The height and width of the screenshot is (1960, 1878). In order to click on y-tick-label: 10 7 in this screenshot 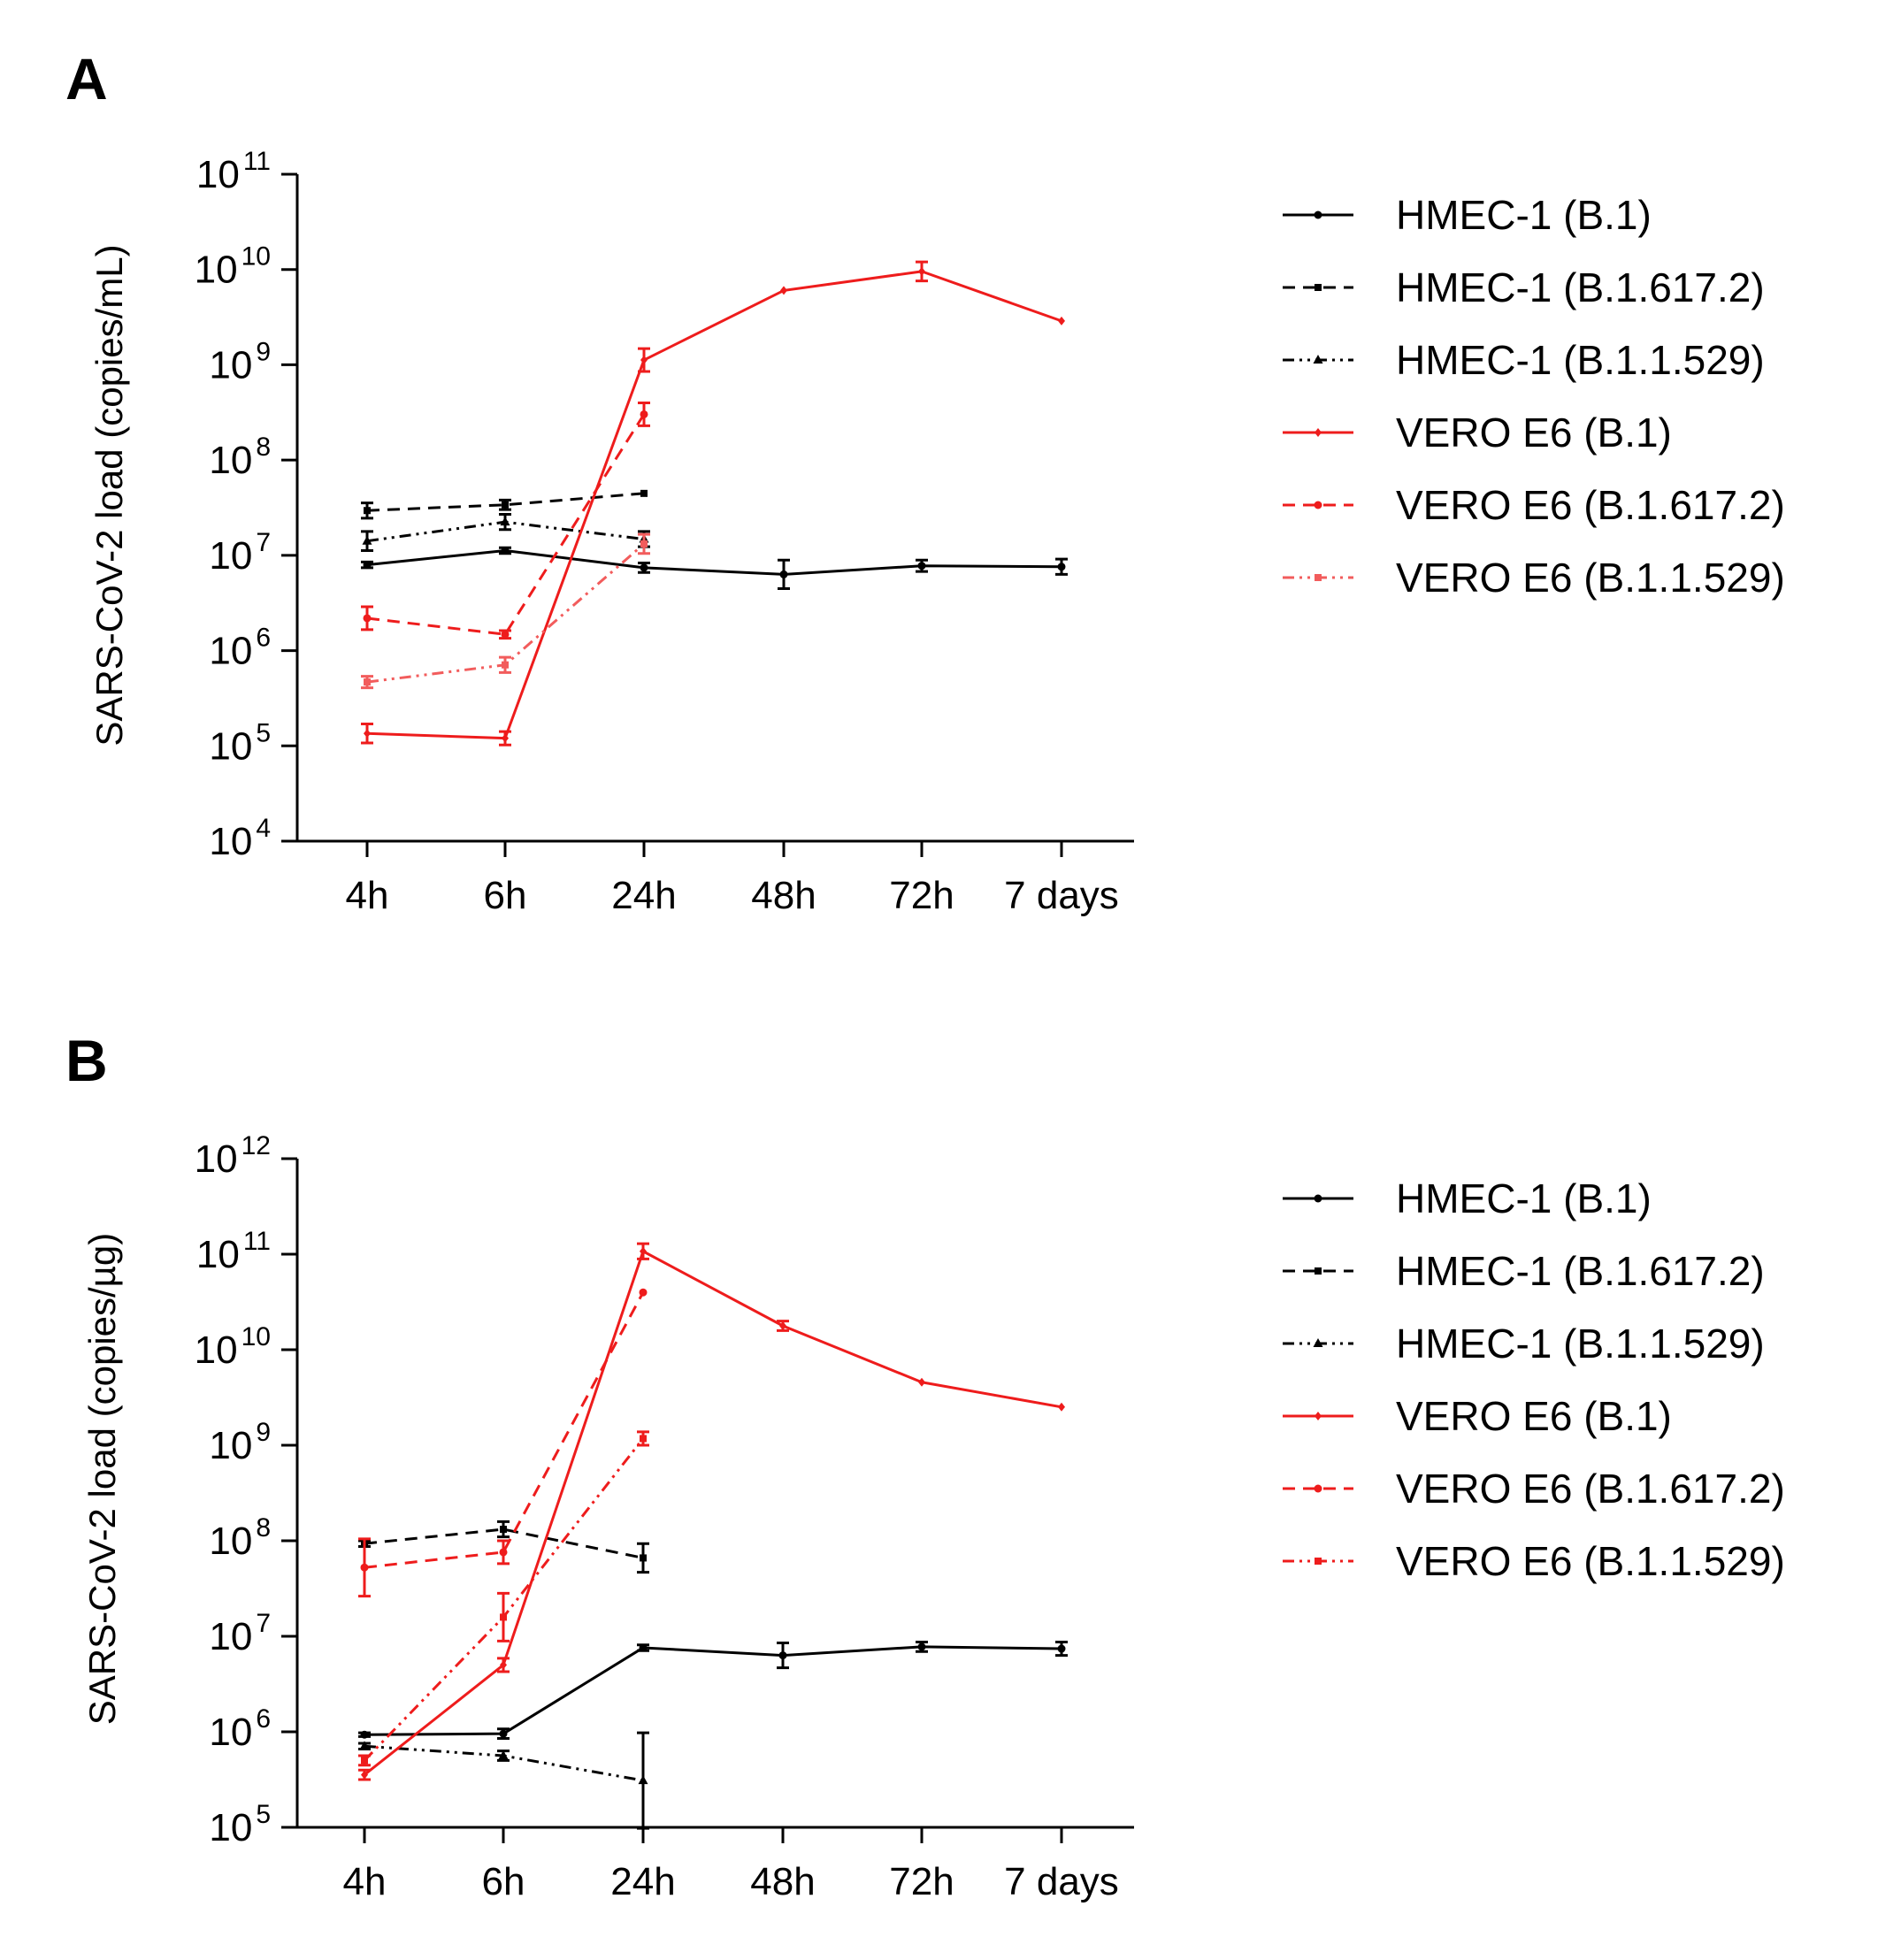, I will do `click(240, 553)`.